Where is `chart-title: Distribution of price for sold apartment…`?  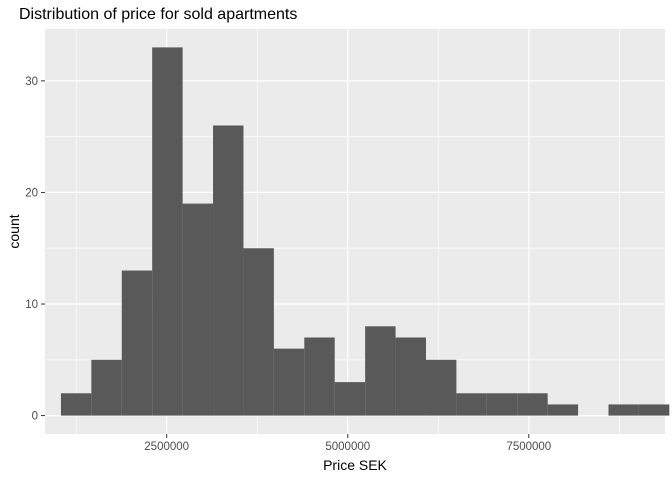 chart-title: Distribution of price for sold apartment… is located at coordinates (158, 14).